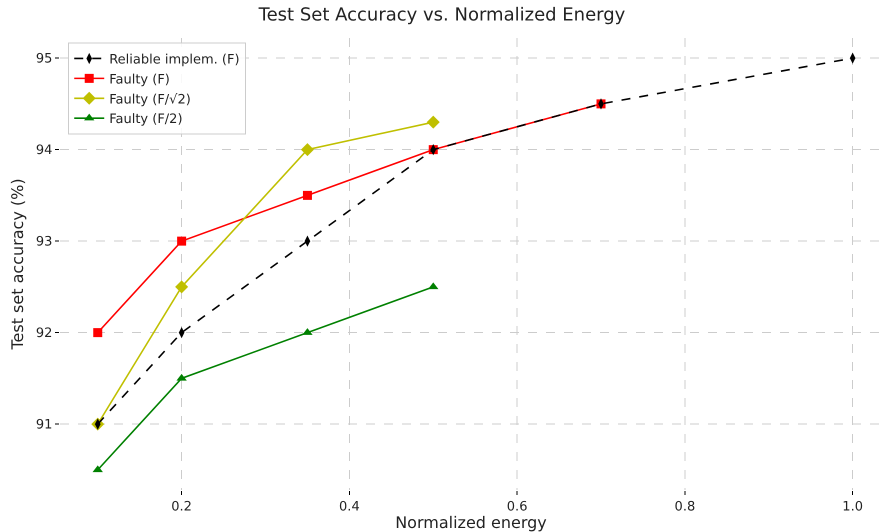  What do you see at coordinates (44, 59) in the screenshot?
I see `y-tick-label: 95` at bounding box center [44, 59].